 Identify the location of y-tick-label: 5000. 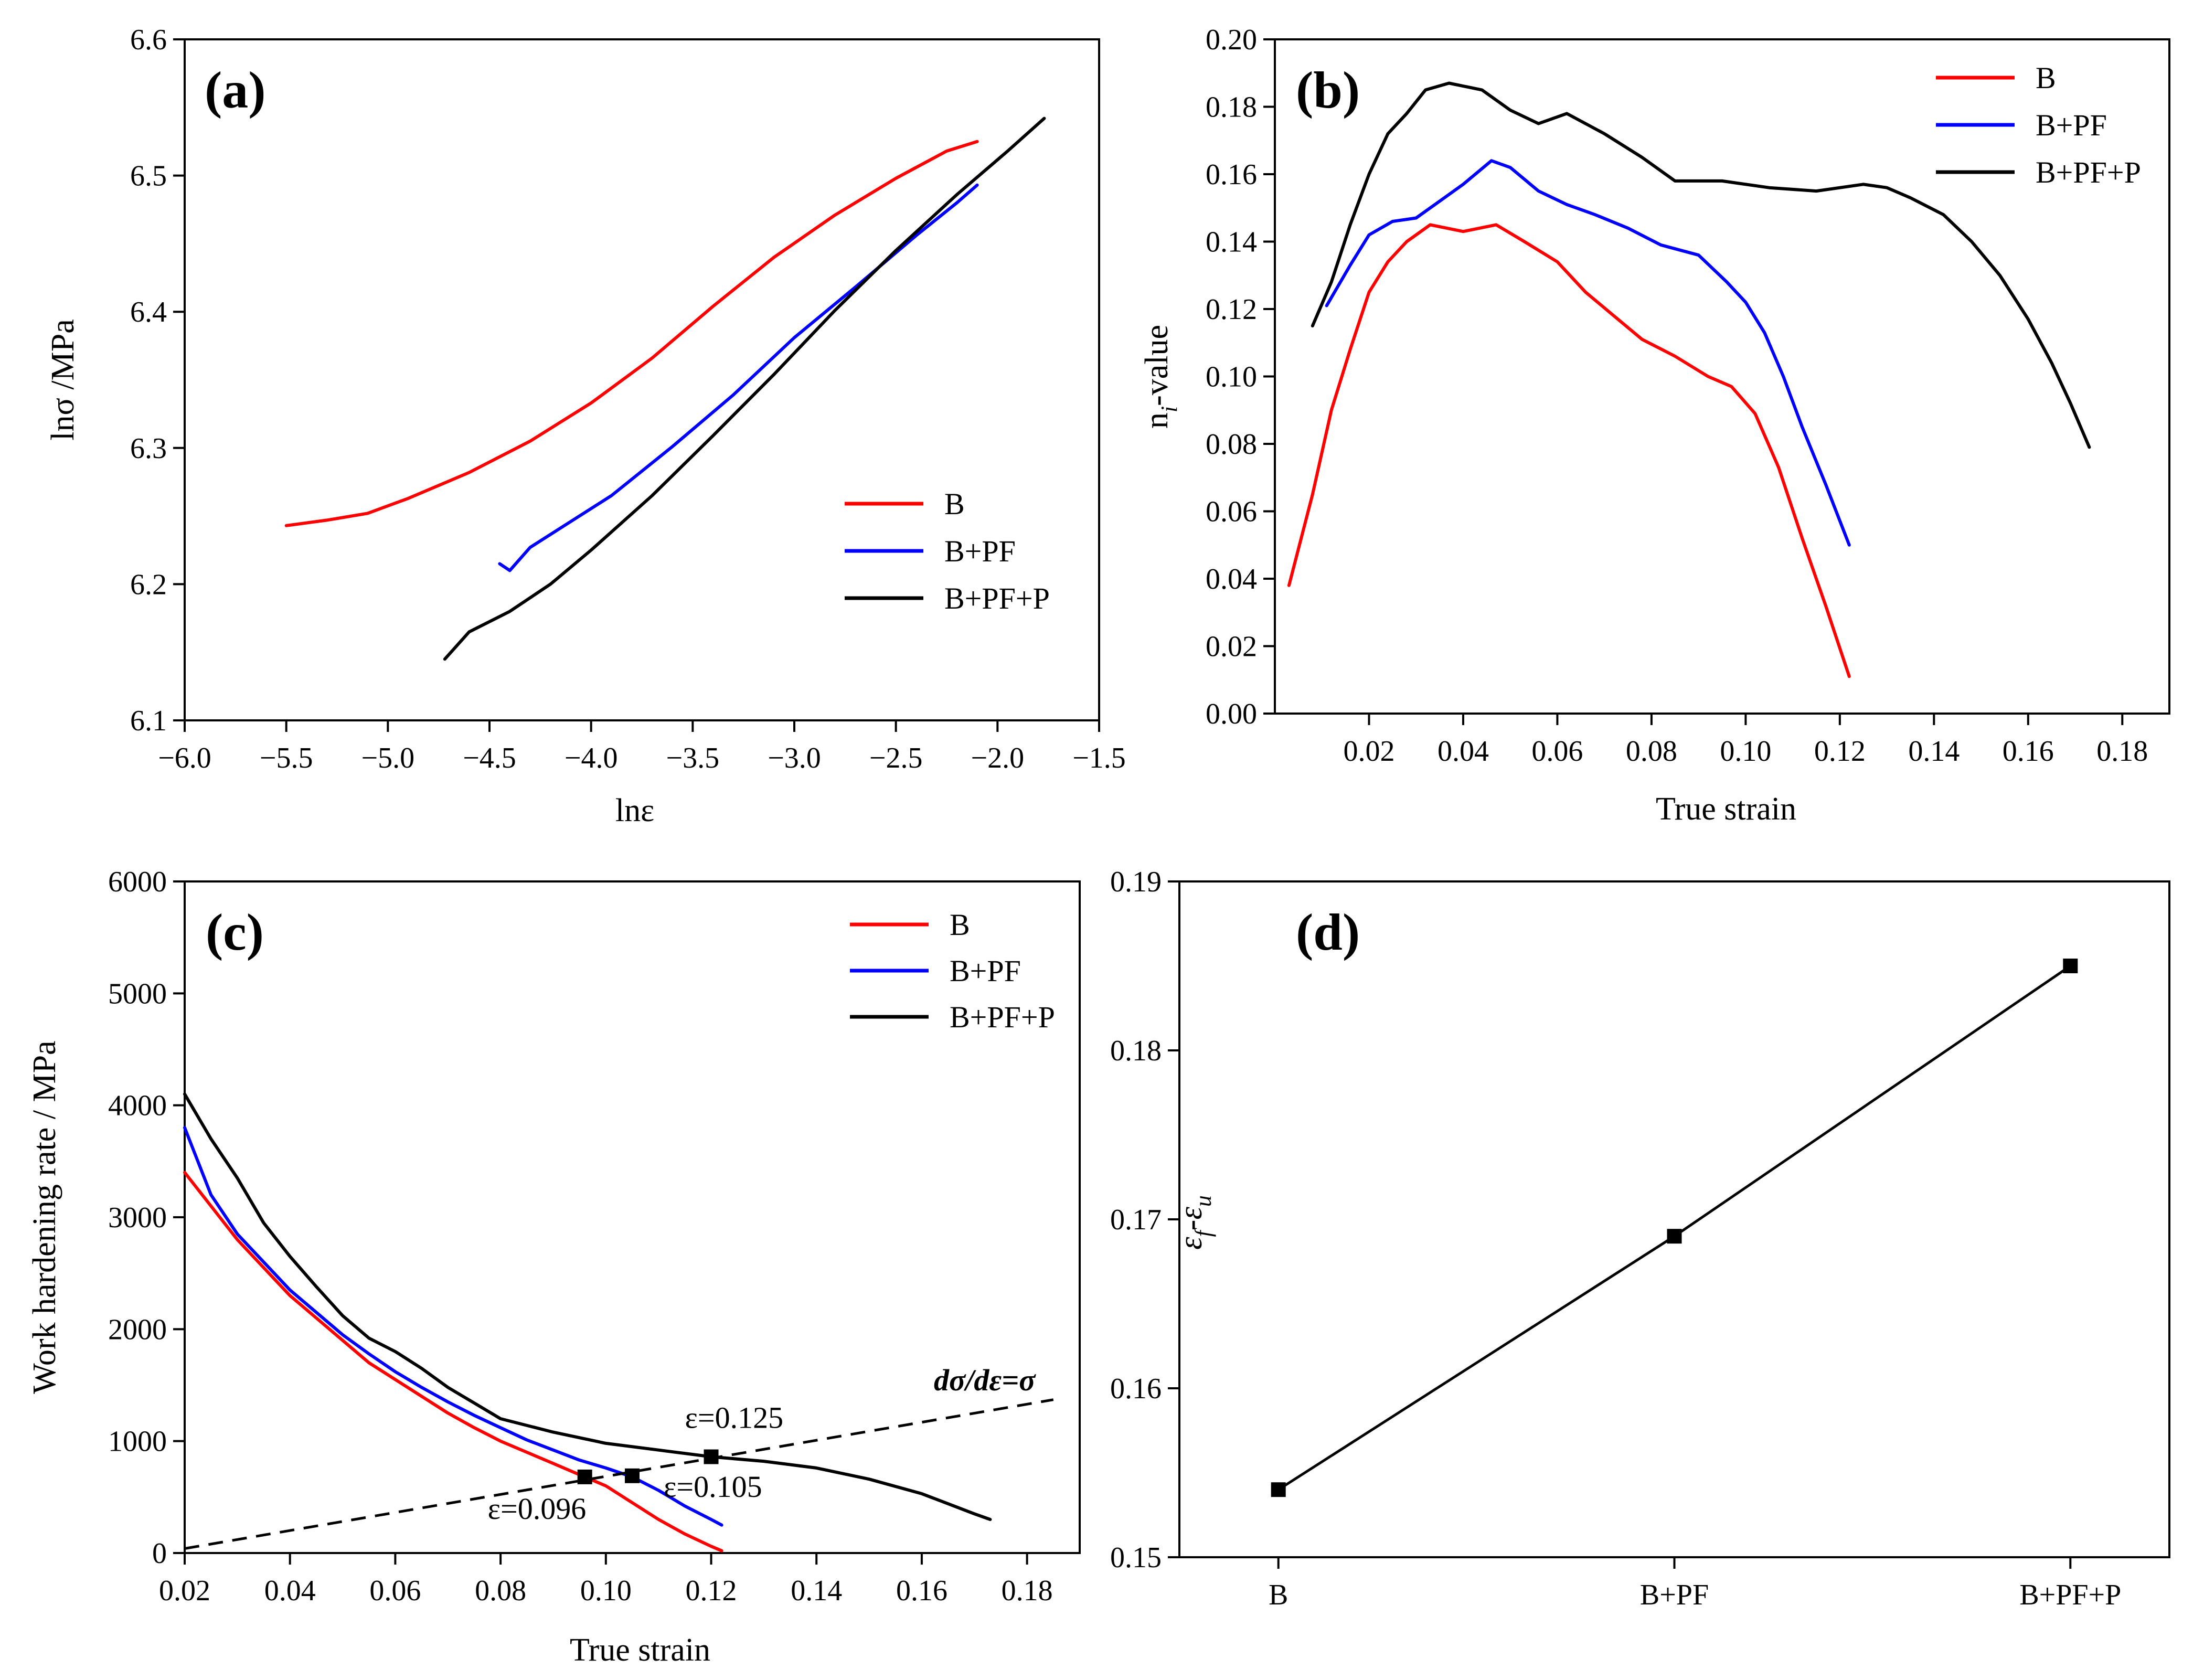
(138, 993).